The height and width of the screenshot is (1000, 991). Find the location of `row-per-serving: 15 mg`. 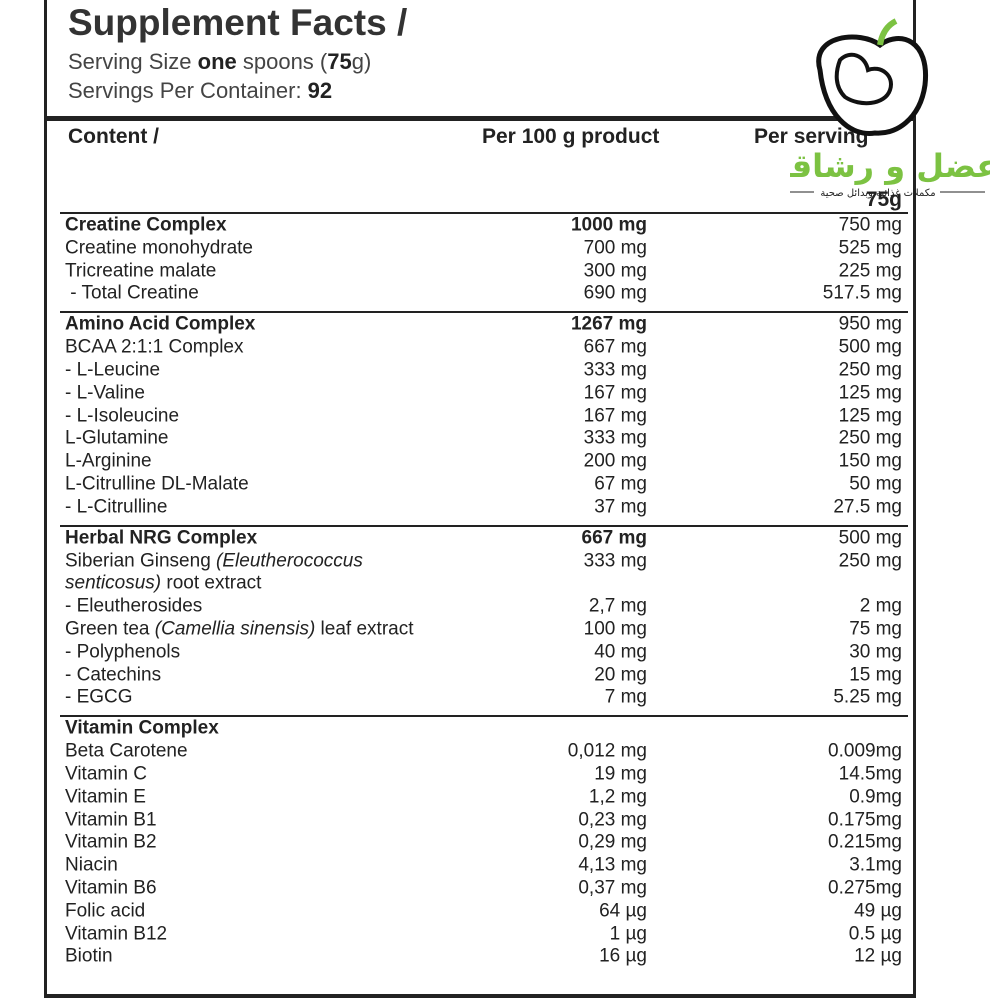

row-per-serving: 15 mg is located at coordinates (875, 675).